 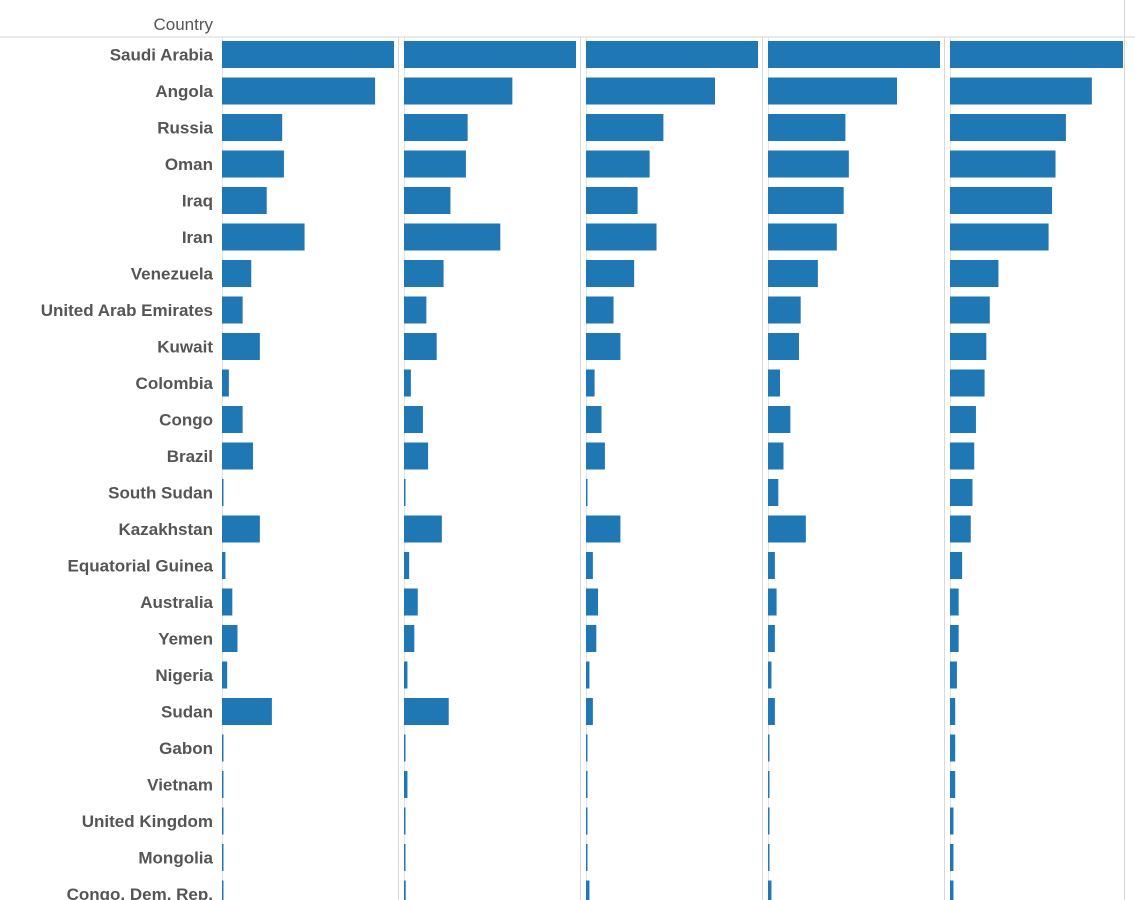 I want to click on country-label: Yemen, so click(x=185, y=639).